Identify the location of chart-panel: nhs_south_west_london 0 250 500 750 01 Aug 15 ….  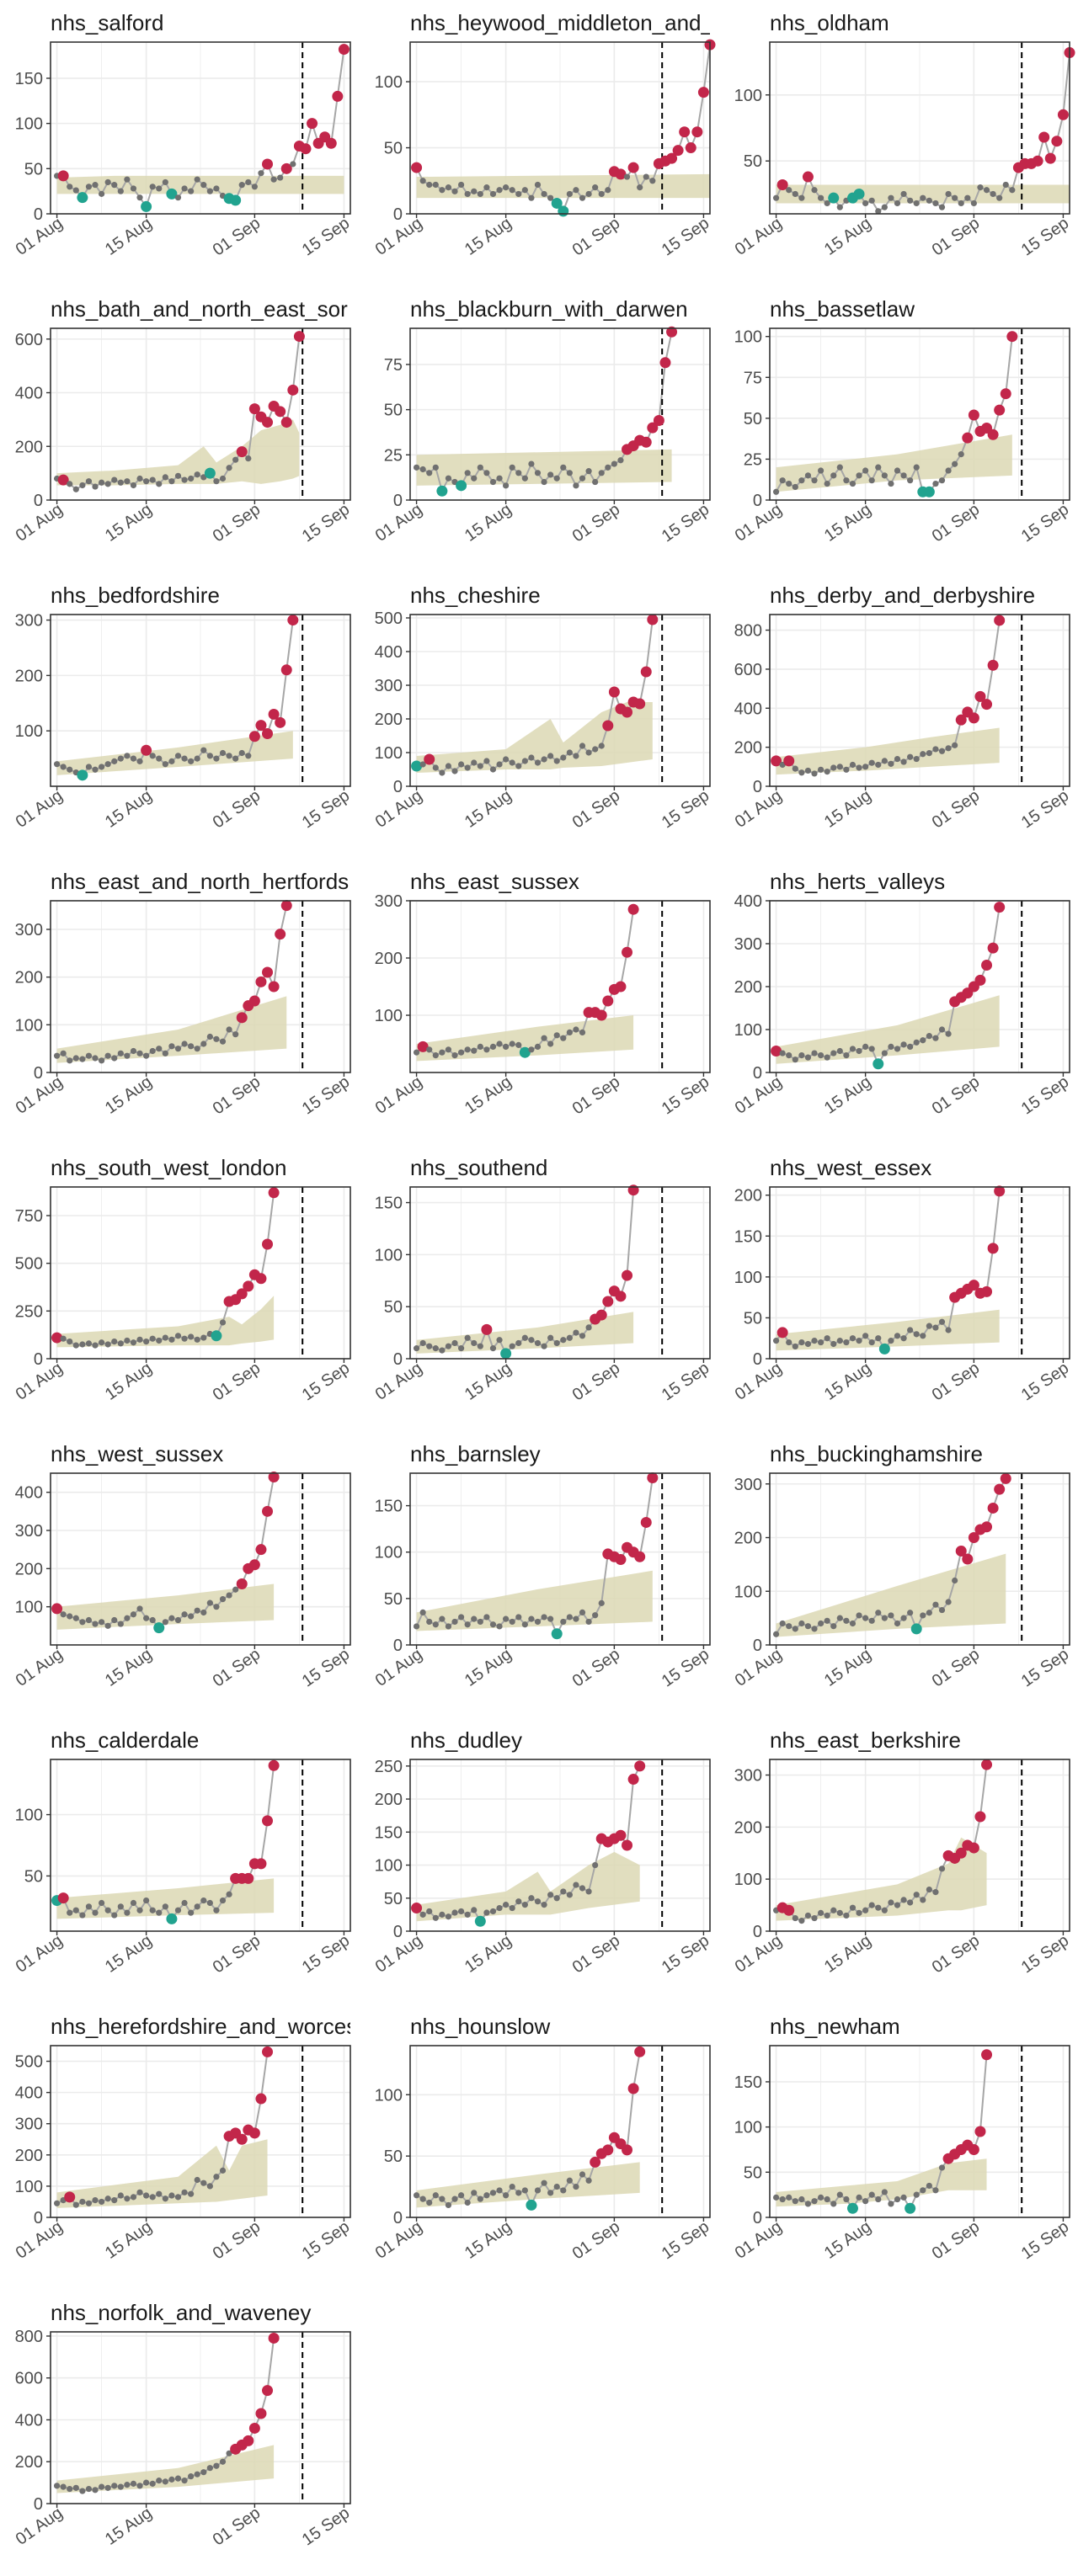
(177, 1292).